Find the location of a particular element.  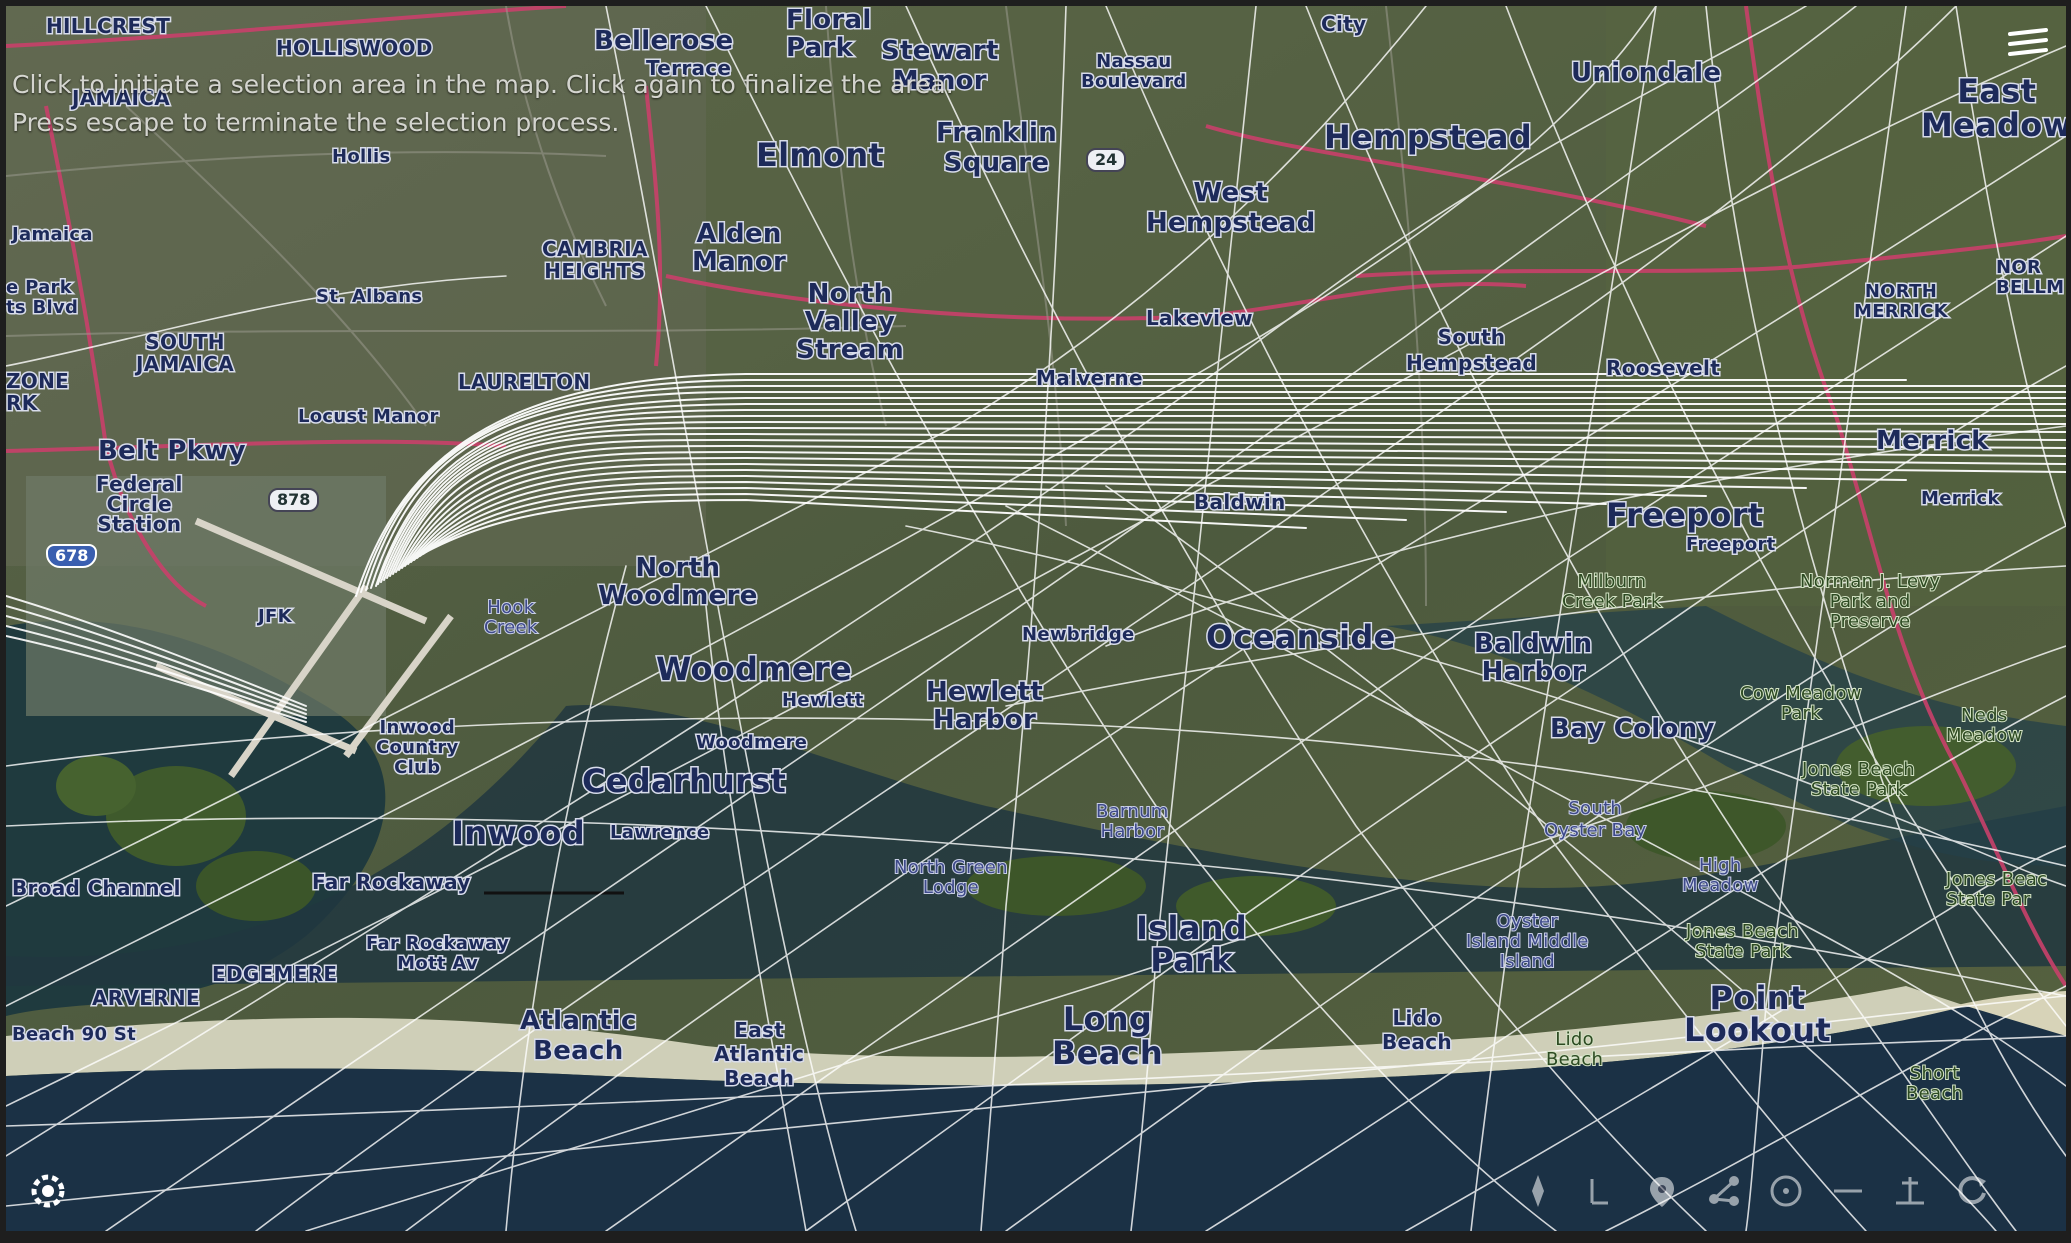

place-label: Roosevelt is located at coordinates (1662, 368).